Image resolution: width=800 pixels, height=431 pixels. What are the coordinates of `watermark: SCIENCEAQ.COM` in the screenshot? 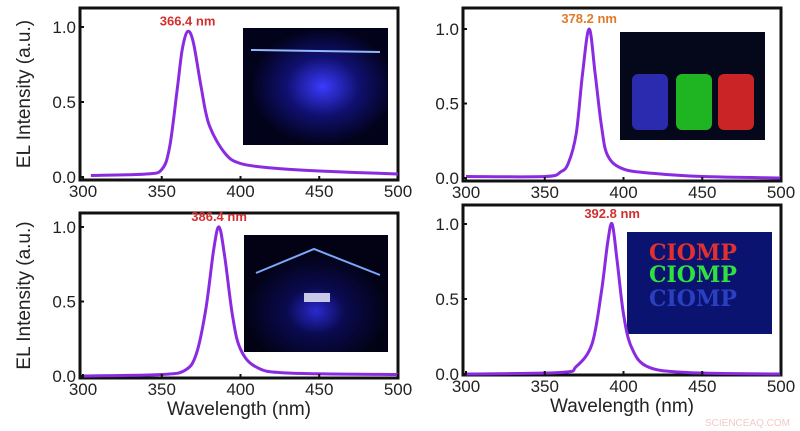 It's located at (747, 423).